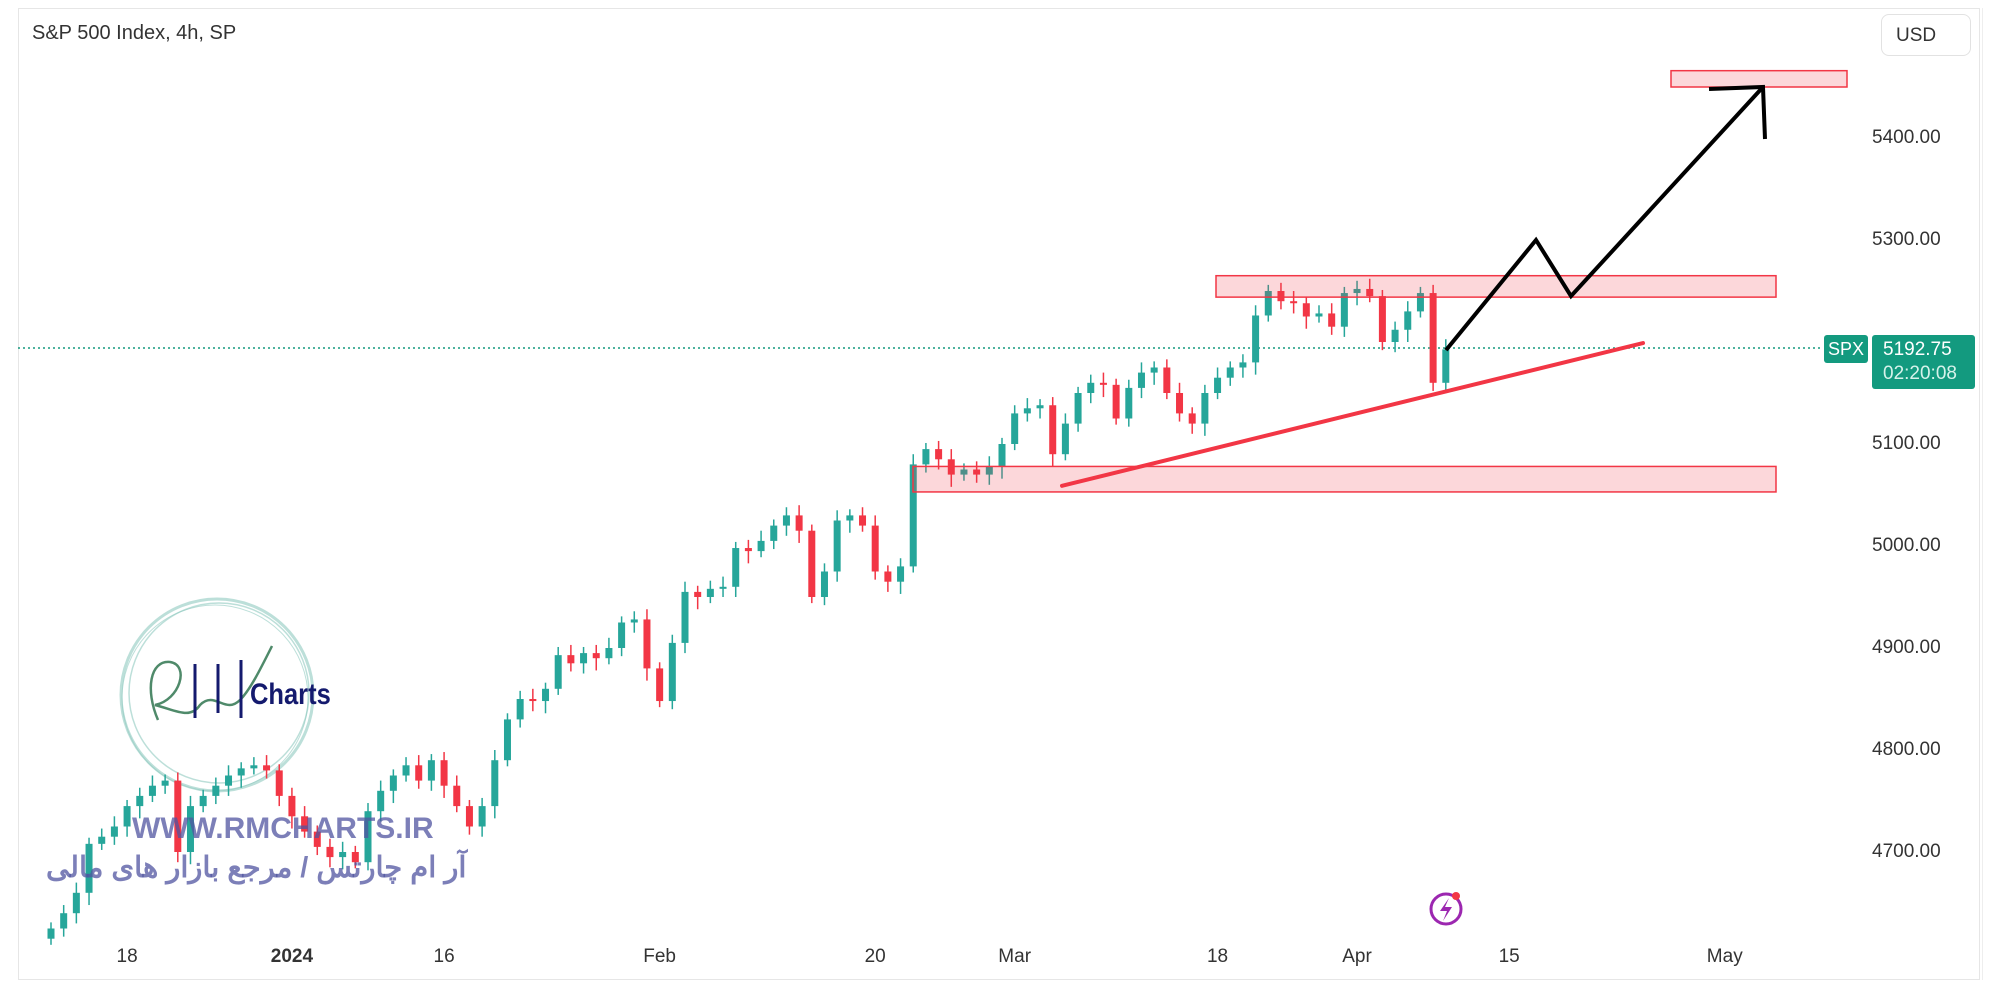 This screenshot has width=2000, height=1000. What do you see at coordinates (1906, 137) in the screenshot?
I see `price-tick: 5400.00` at bounding box center [1906, 137].